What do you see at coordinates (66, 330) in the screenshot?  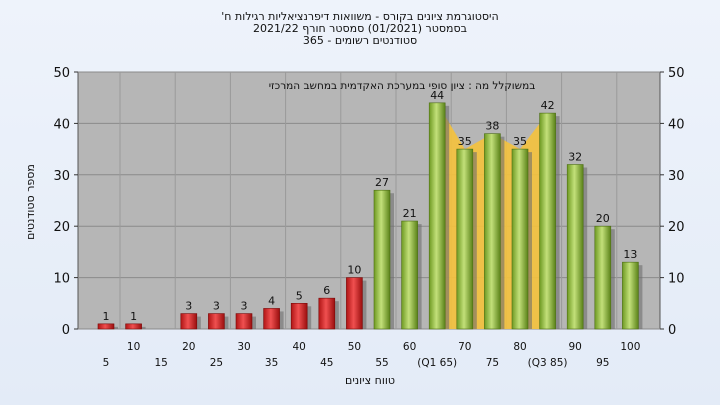 I see `y-tick-label-left: 0` at bounding box center [66, 330].